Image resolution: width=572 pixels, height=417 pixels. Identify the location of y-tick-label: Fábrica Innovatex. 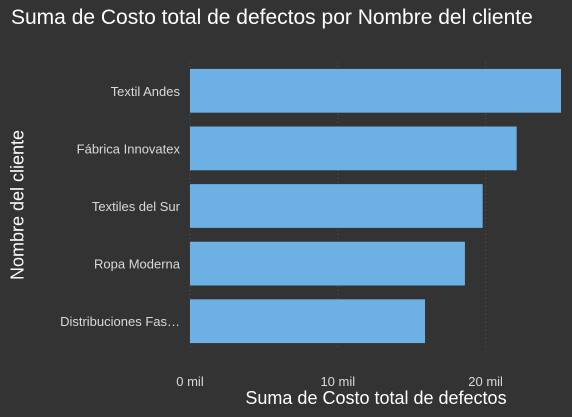
(129, 148).